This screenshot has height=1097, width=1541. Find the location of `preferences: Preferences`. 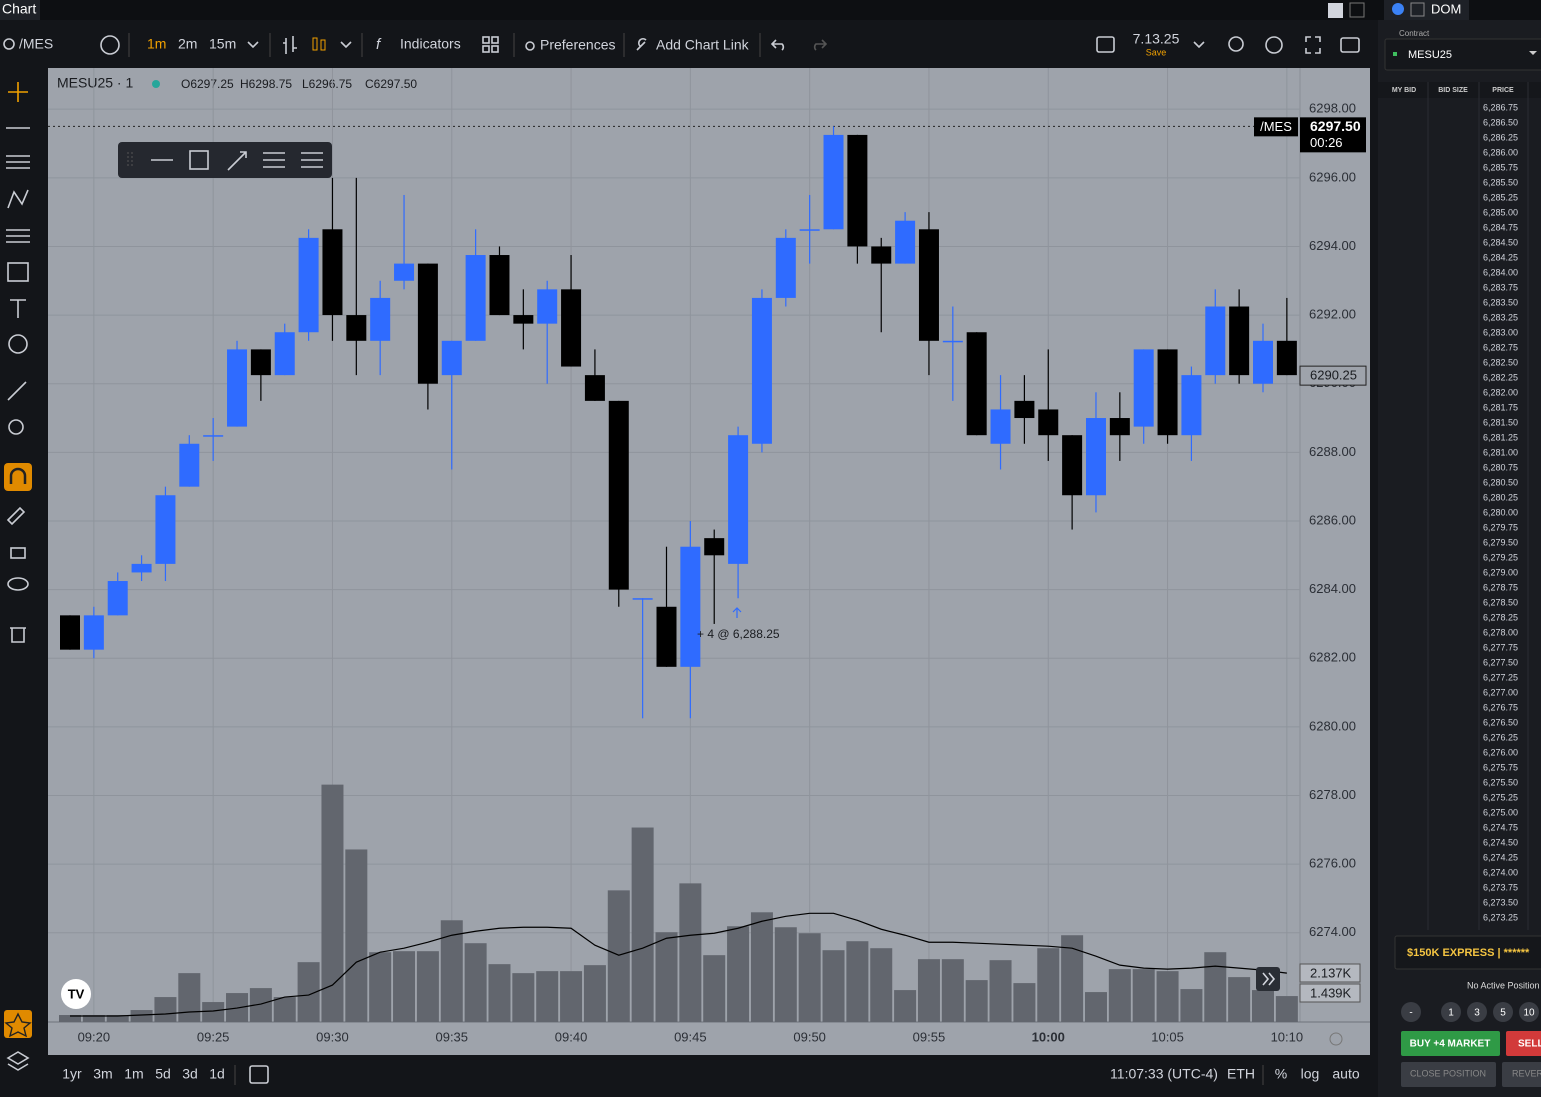

preferences: Preferences is located at coordinates (577, 45).